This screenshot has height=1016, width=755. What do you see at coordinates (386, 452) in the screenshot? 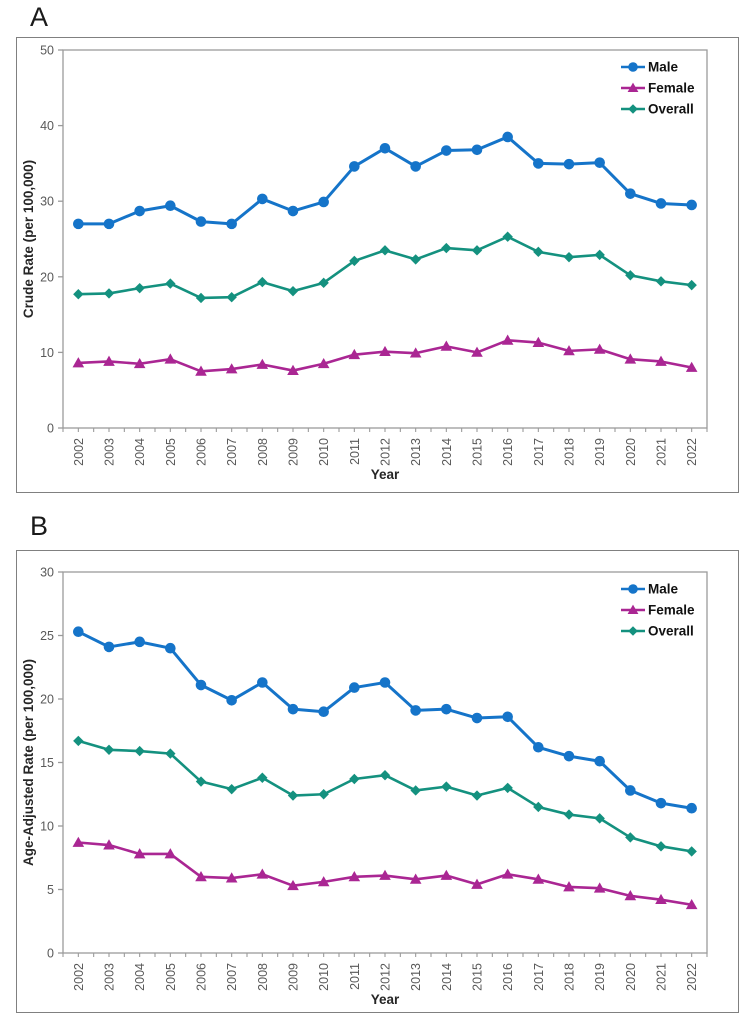
I see `x-tick-label: 2012` at bounding box center [386, 452].